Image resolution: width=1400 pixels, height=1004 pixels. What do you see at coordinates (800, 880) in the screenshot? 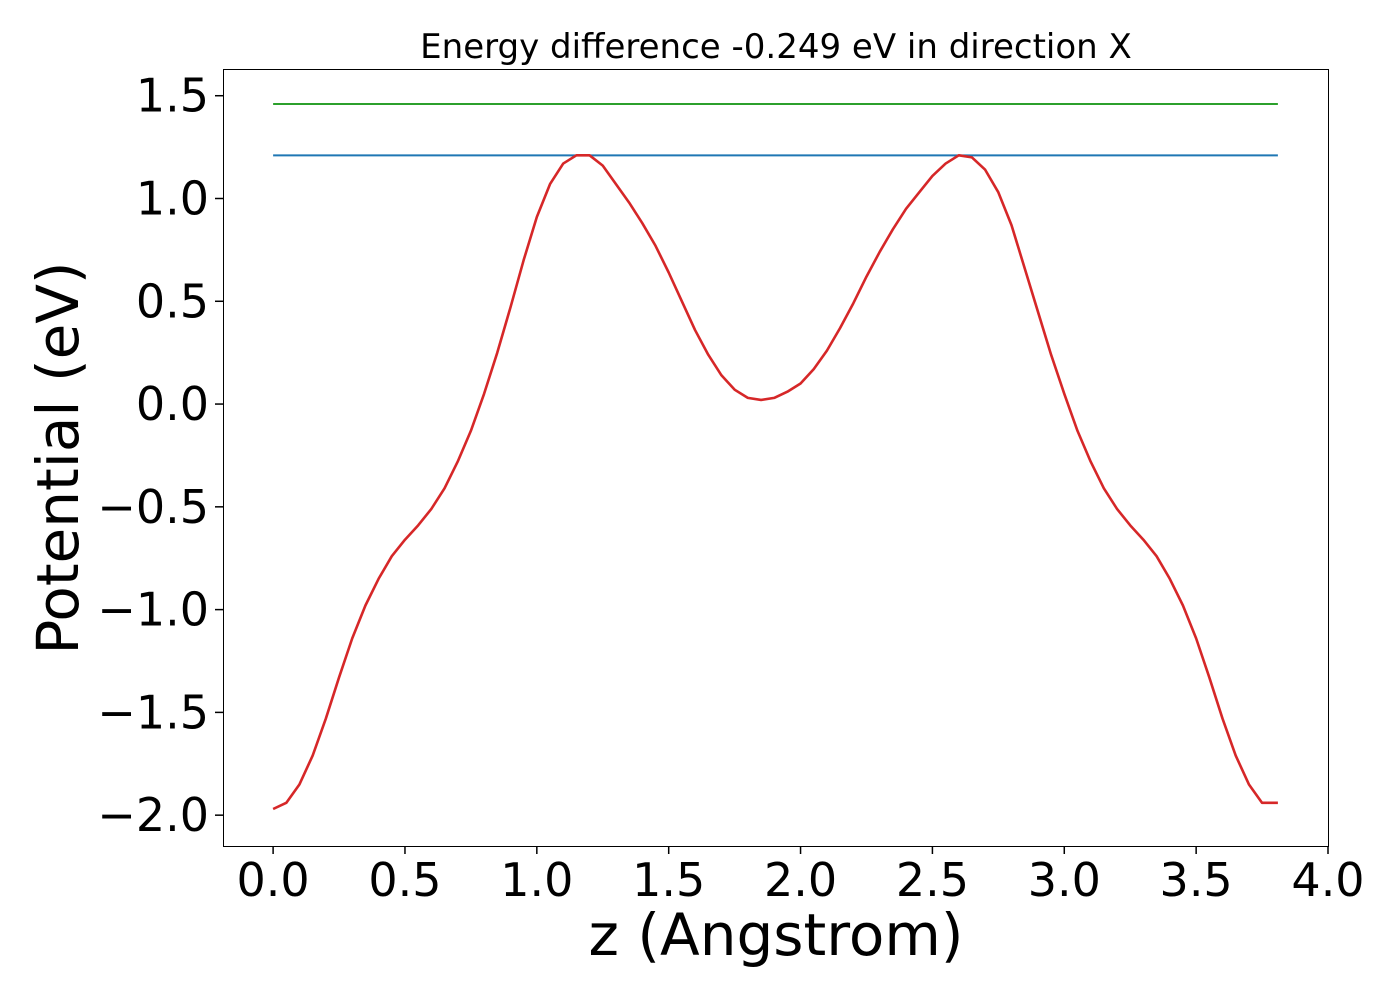
I see `x-tick-label: 2.0` at bounding box center [800, 880].